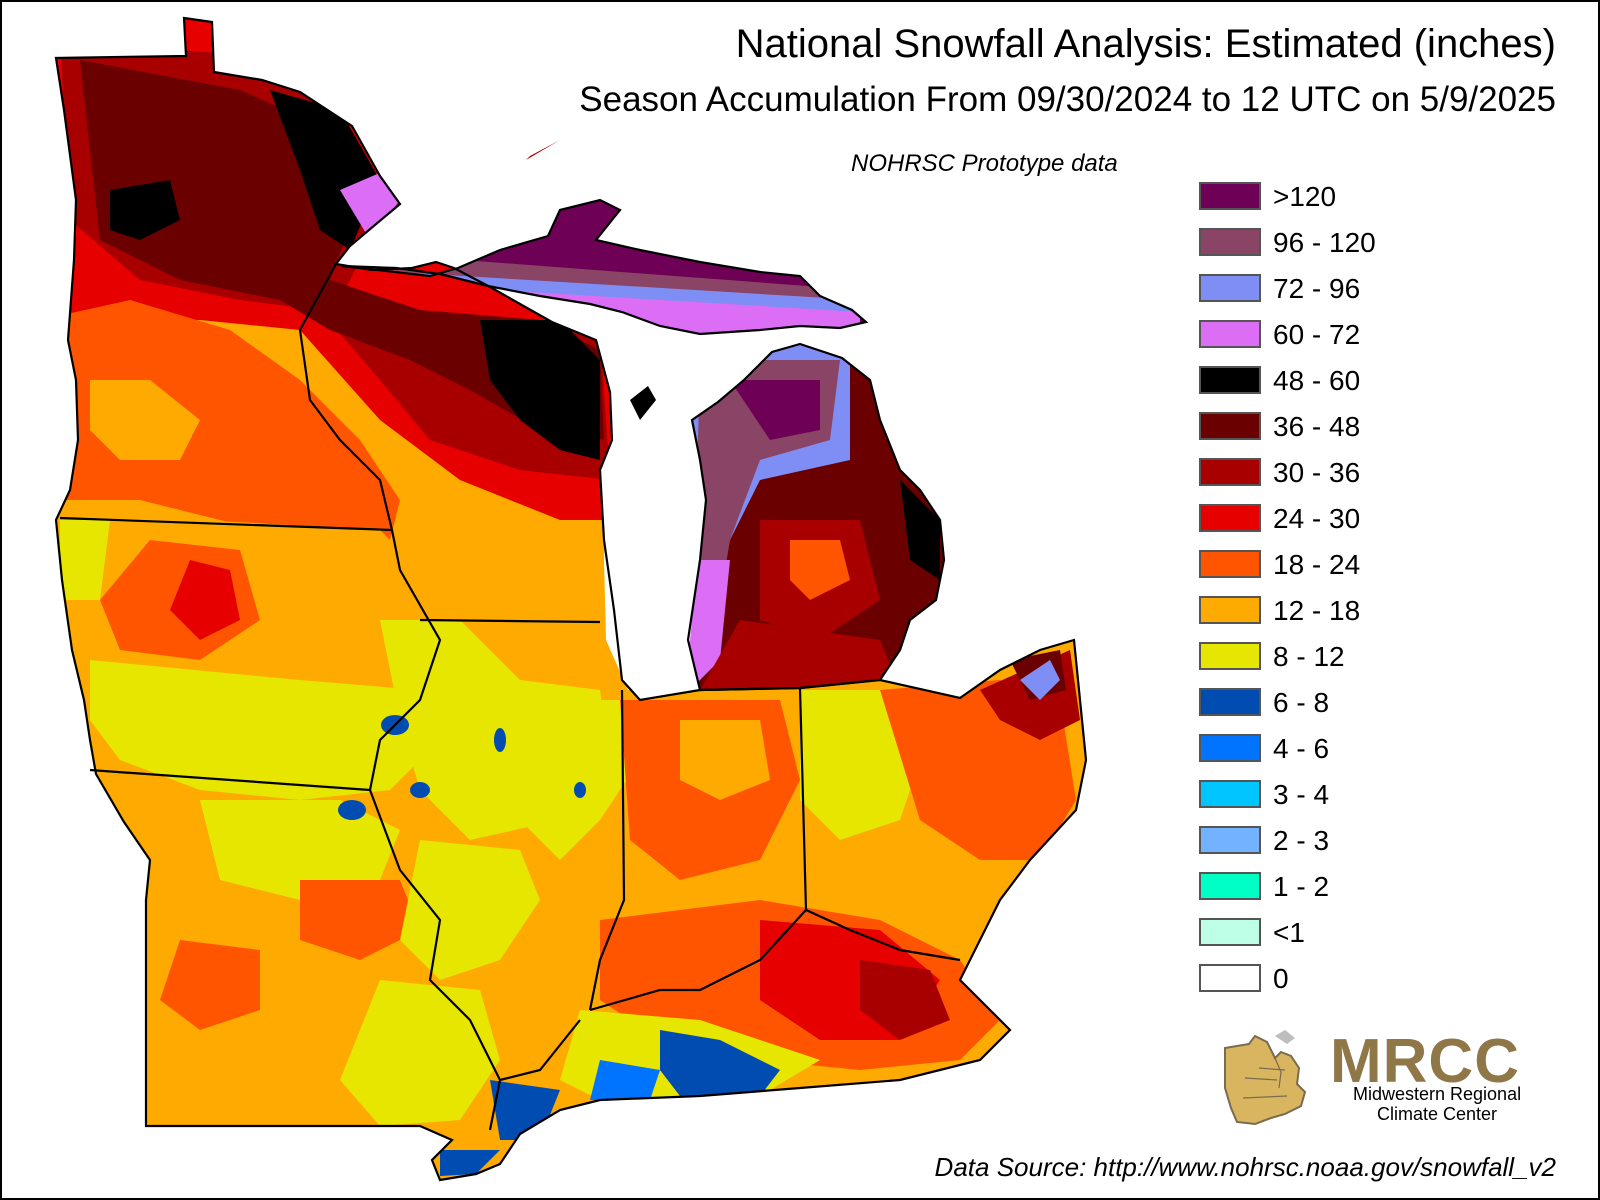 This screenshot has height=1200, width=1600. Describe the element at coordinates (543, 150) in the screenshot. I see `isle-royale` at that location.